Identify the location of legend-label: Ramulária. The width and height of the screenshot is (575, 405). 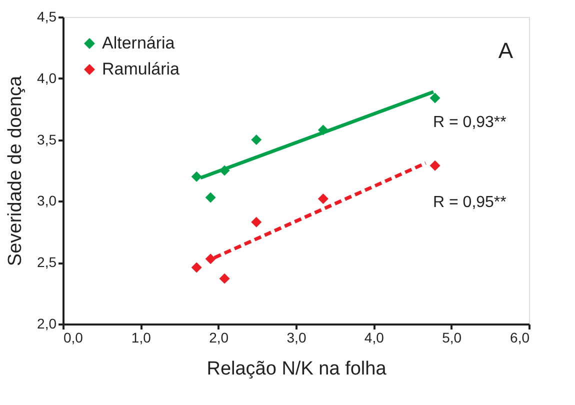
(141, 69).